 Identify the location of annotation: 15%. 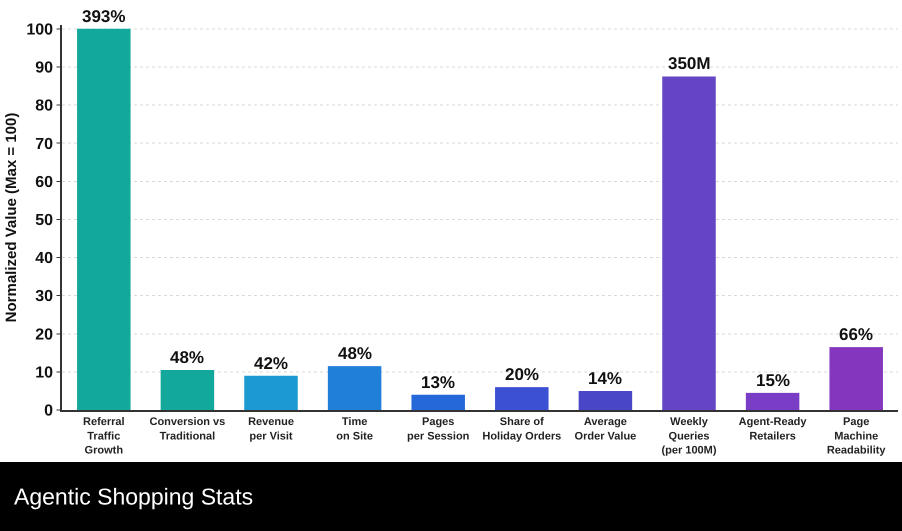
(773, 380).